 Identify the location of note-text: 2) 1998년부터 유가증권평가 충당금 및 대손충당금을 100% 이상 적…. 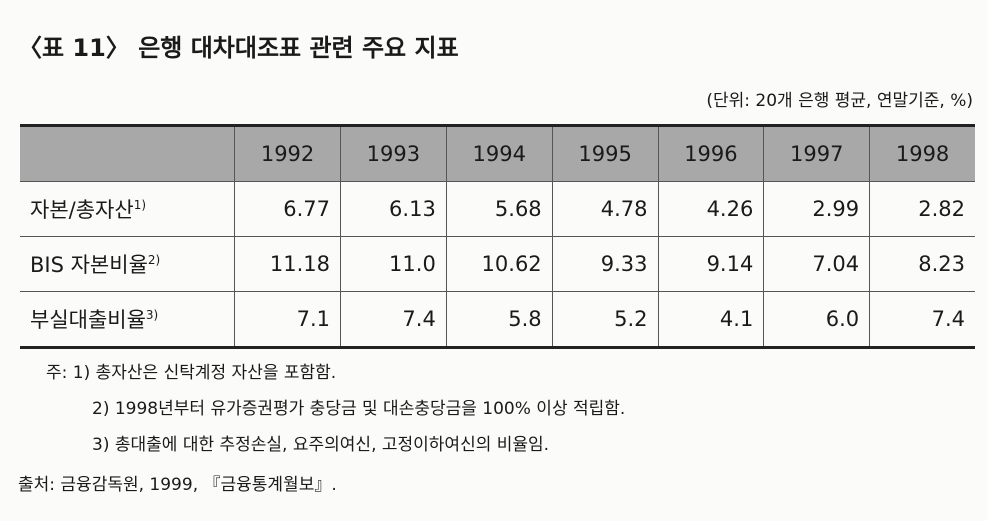
(359, 409).